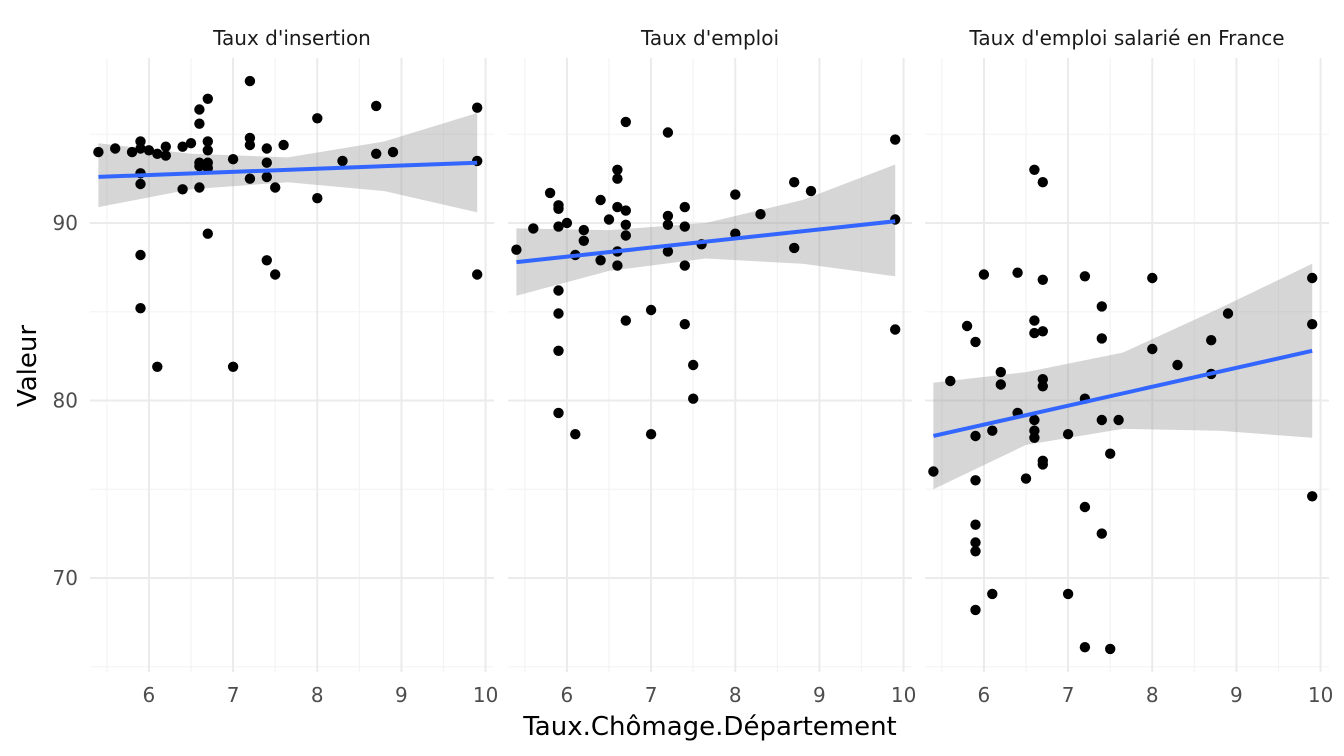 The image size is (1344, 756). I want to click on y-axis-title: Valeur, so click(28, 366).